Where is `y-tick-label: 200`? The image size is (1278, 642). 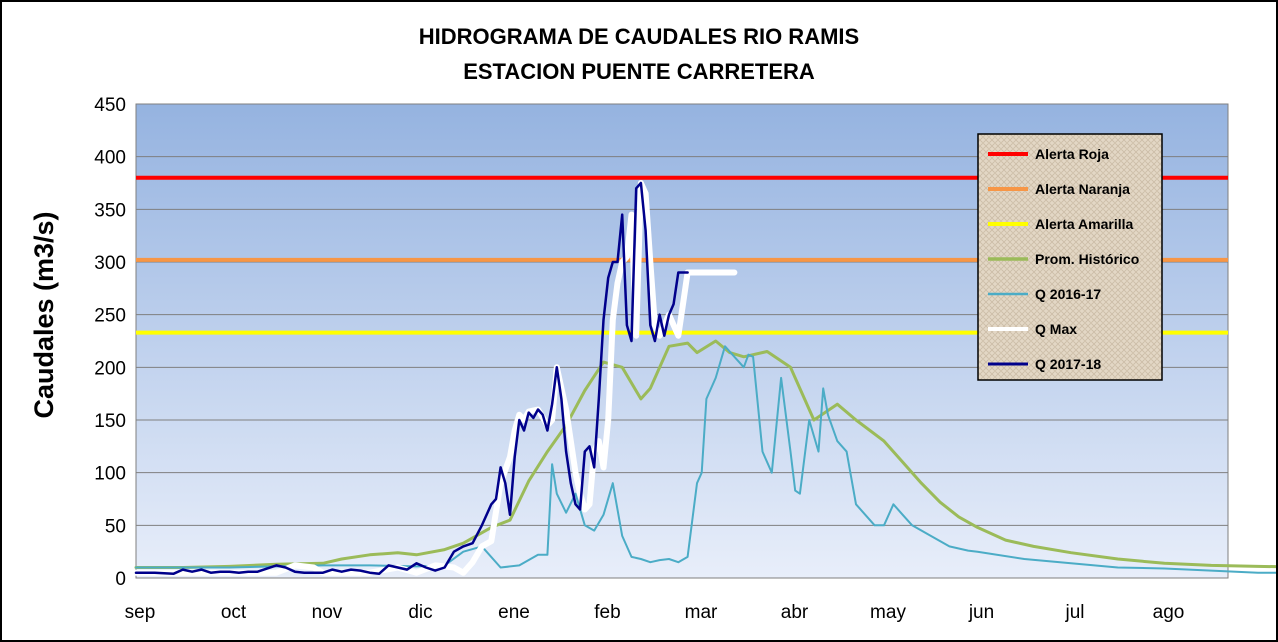 y-tick-label: 200 is located at coordinates (110, 368).